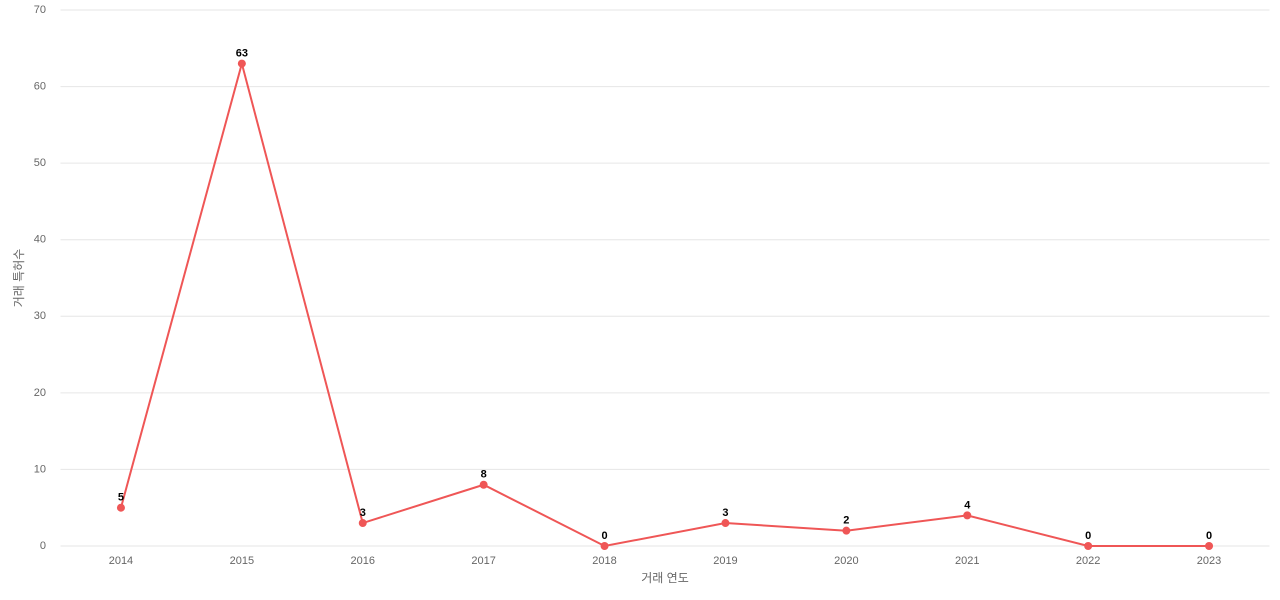  I want to click on y-tick-label: 40, so click(40, 240).